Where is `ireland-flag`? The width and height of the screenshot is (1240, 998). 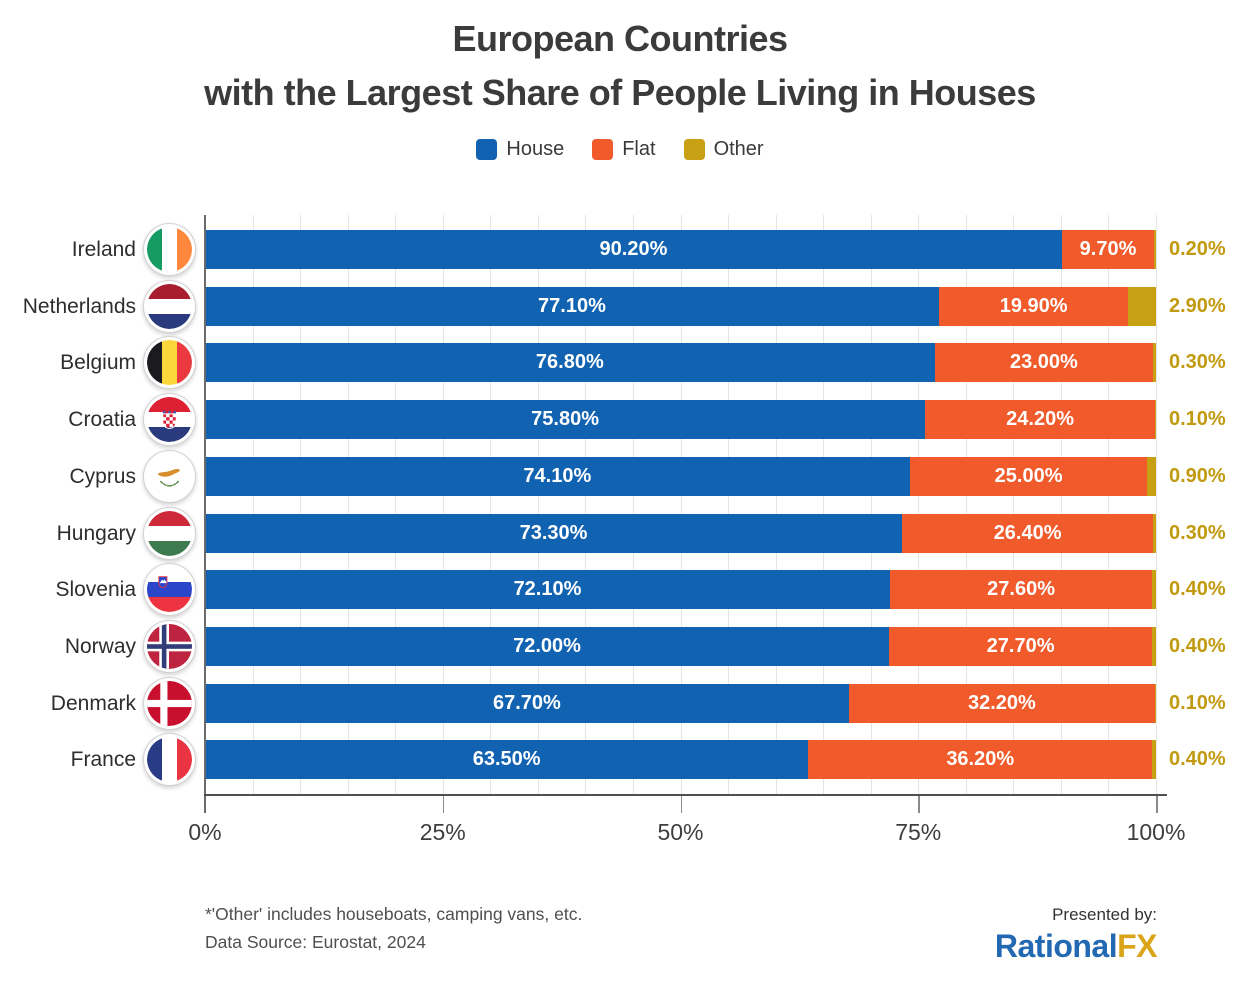 ireland-flag is located at coordinates (169, 249).